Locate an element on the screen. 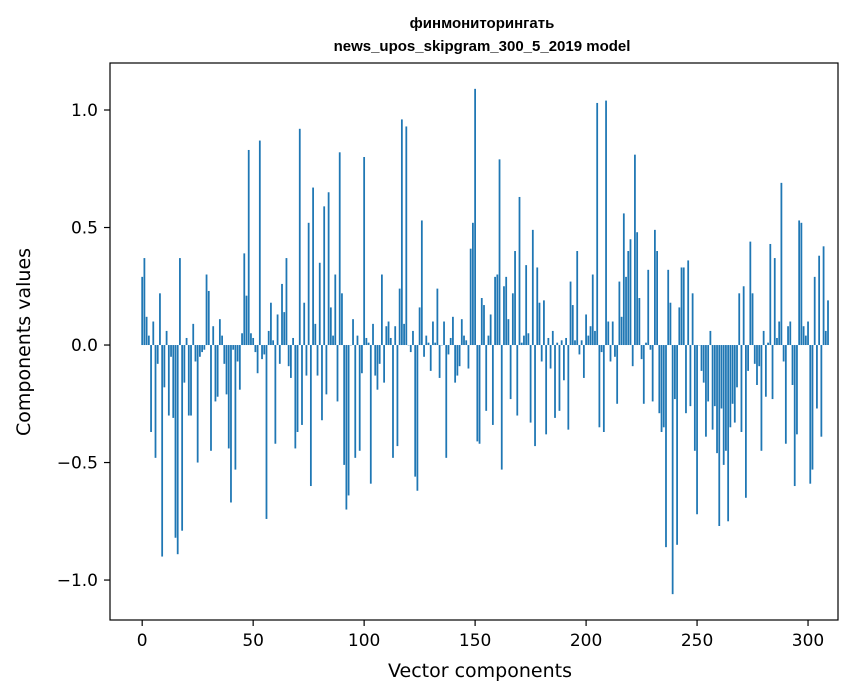 The width and height of the screenshot is (867, 696). x-tick-label: 50 is located at coordinates (253, 641).